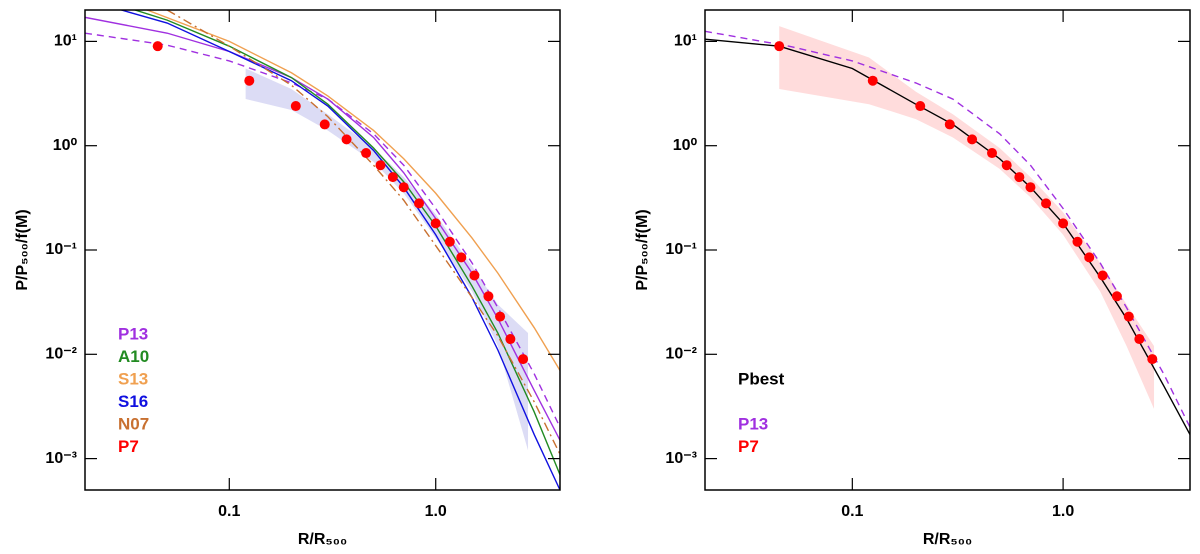 Image resolution: width=1200 pixels, height=554 pixels. Describe the element at coordinates (761, 378) in the screenshot. I see `legend-entry: Pbest` at that location.